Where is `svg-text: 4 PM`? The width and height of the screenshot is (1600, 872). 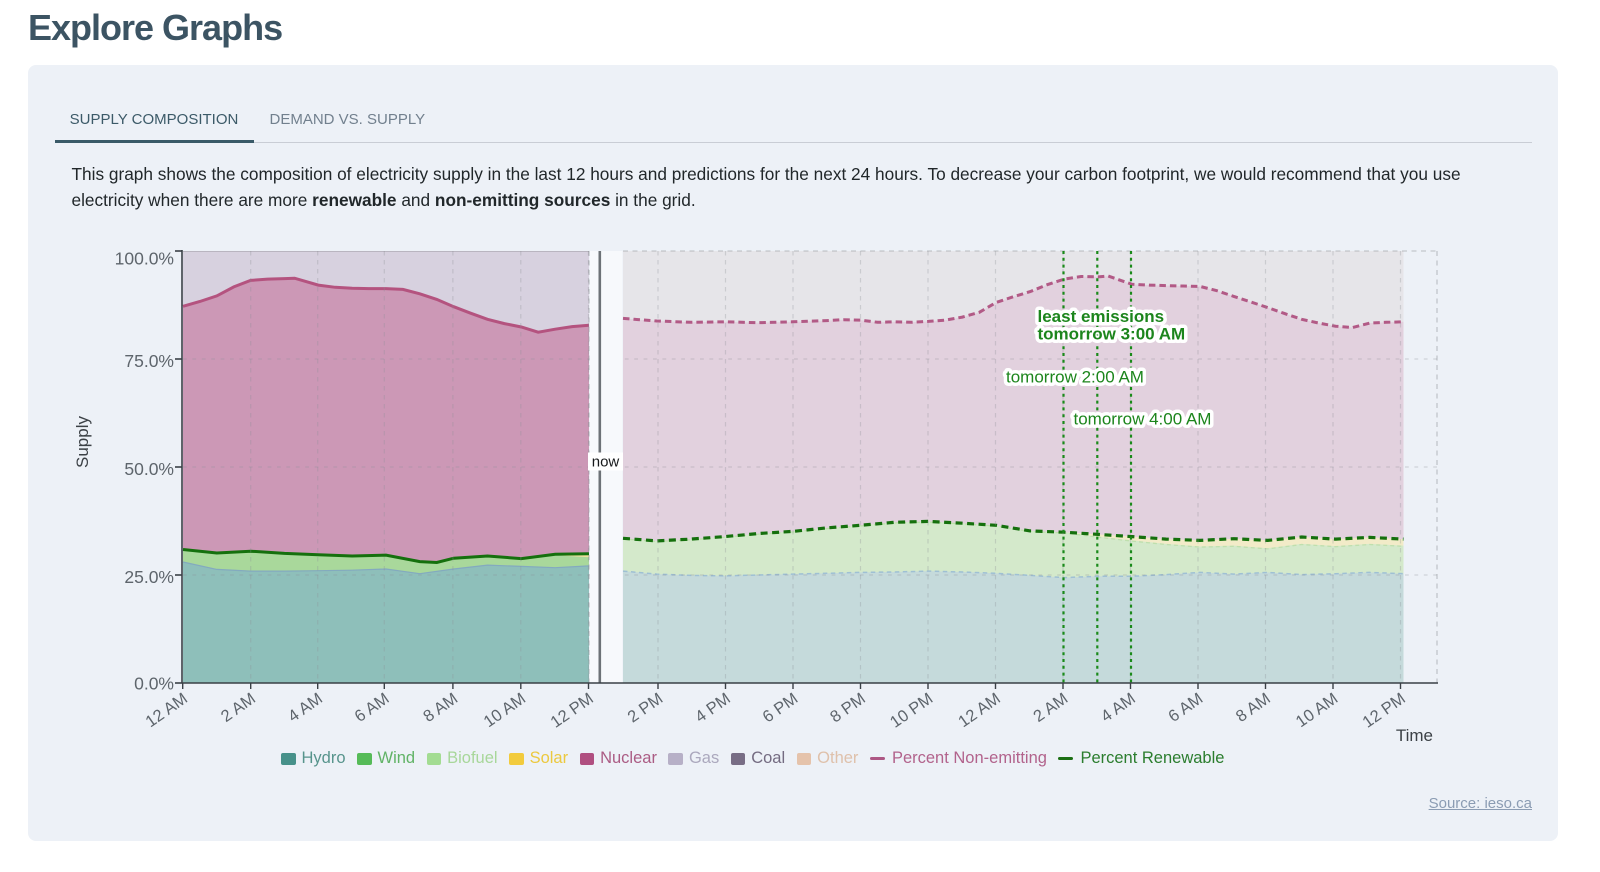 svg-text: 4 PM is located at coordinates (713, 708).